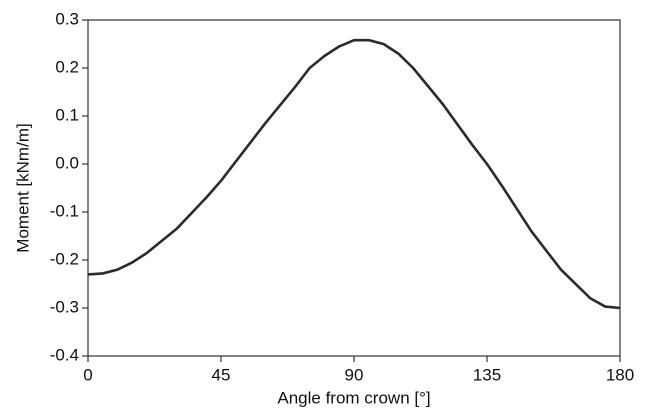 The image size is (646, 413). Describe the element at coordinates (22, 187) in the screenshot. I see `y-axis-label: Moment [kNm/m]` at that location.